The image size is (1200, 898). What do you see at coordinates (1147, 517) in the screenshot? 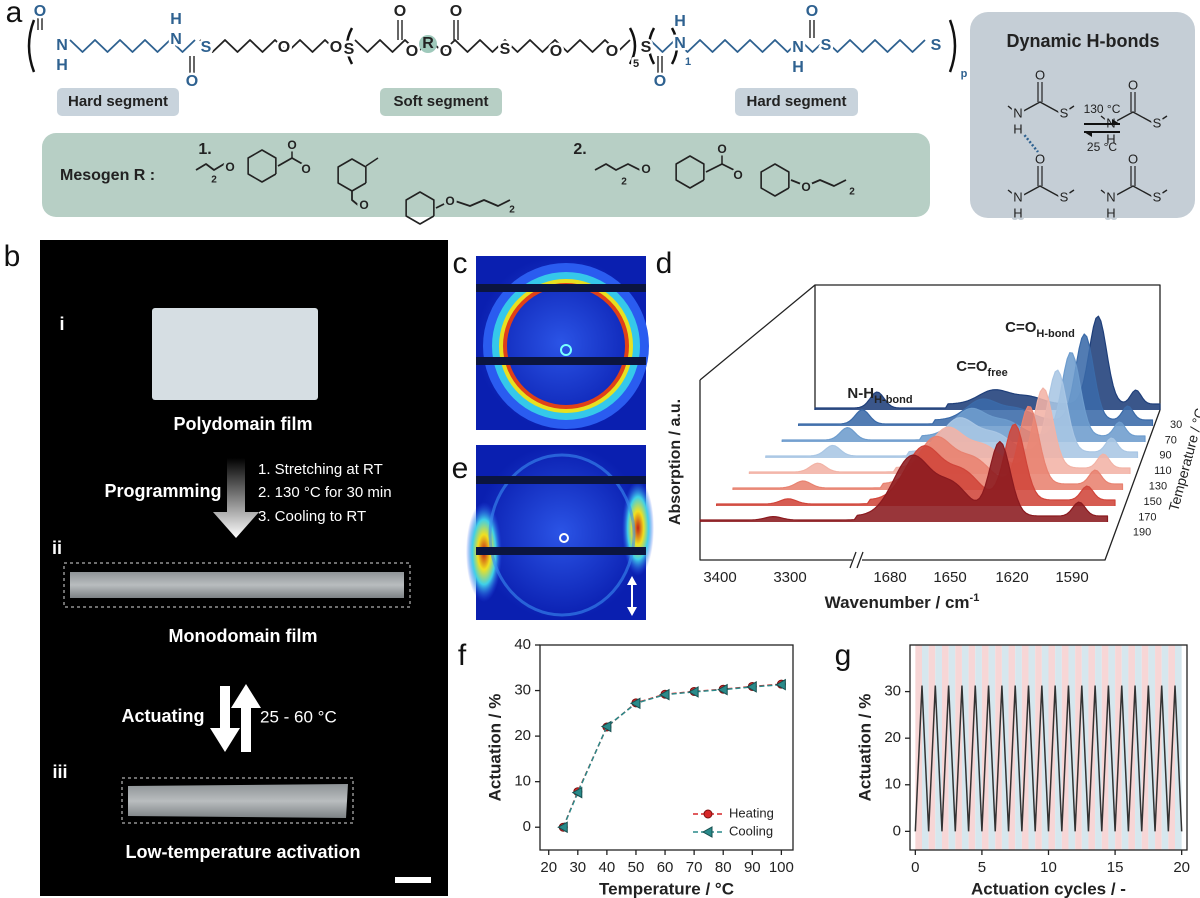
I see `z-tick-label: 170` at bounding box center [1147, 517].